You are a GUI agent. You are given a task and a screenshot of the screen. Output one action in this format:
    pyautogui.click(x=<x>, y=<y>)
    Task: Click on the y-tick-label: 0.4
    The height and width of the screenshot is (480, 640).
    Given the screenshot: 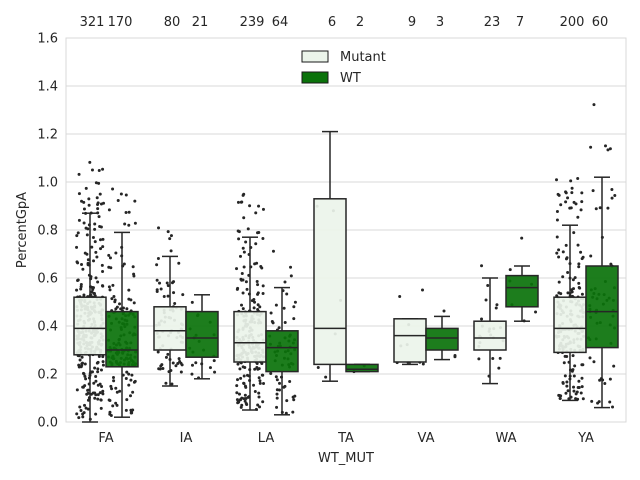 What is the action you would take?
    pyautogui.click(x=47, y=327)
    